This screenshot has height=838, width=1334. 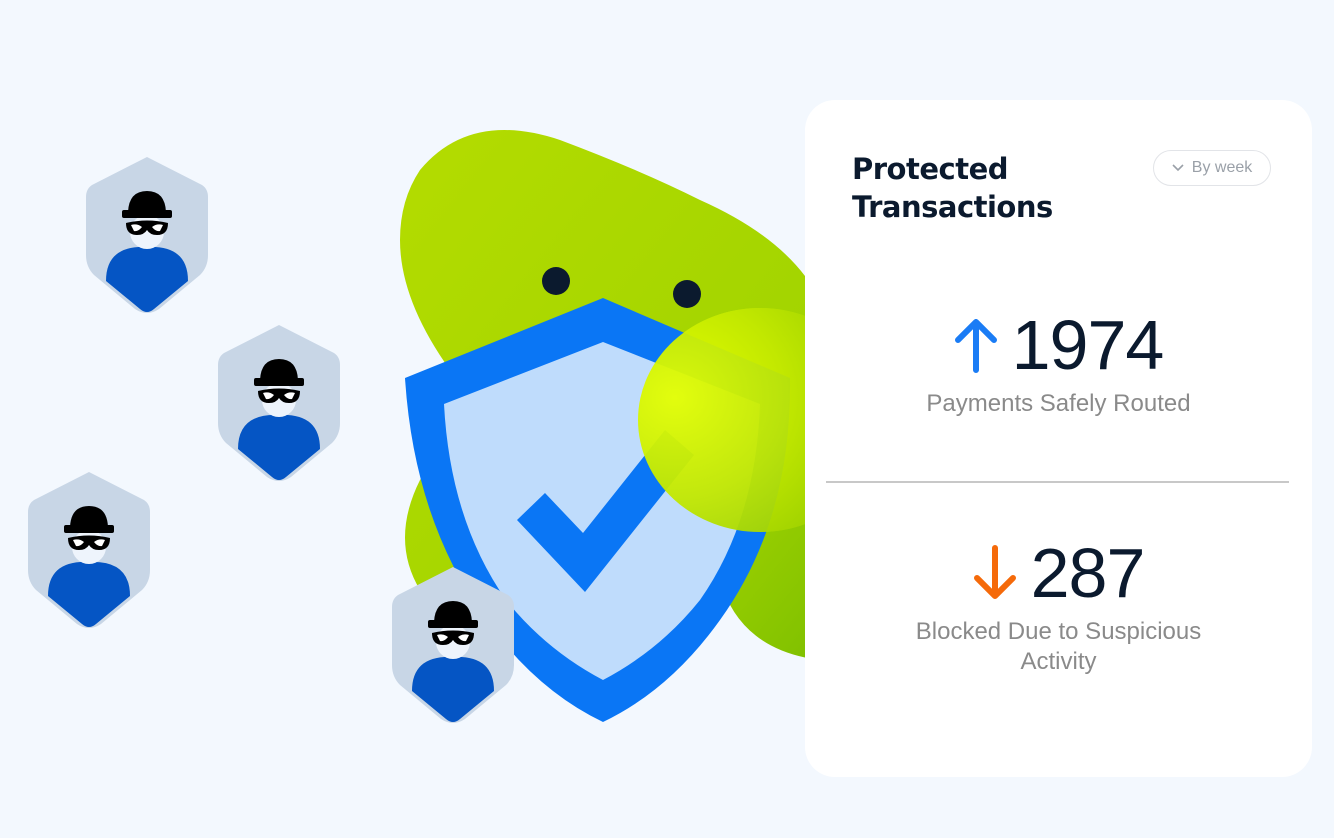 I want to click on arrow-up-icon, so click(x=975, y=346).